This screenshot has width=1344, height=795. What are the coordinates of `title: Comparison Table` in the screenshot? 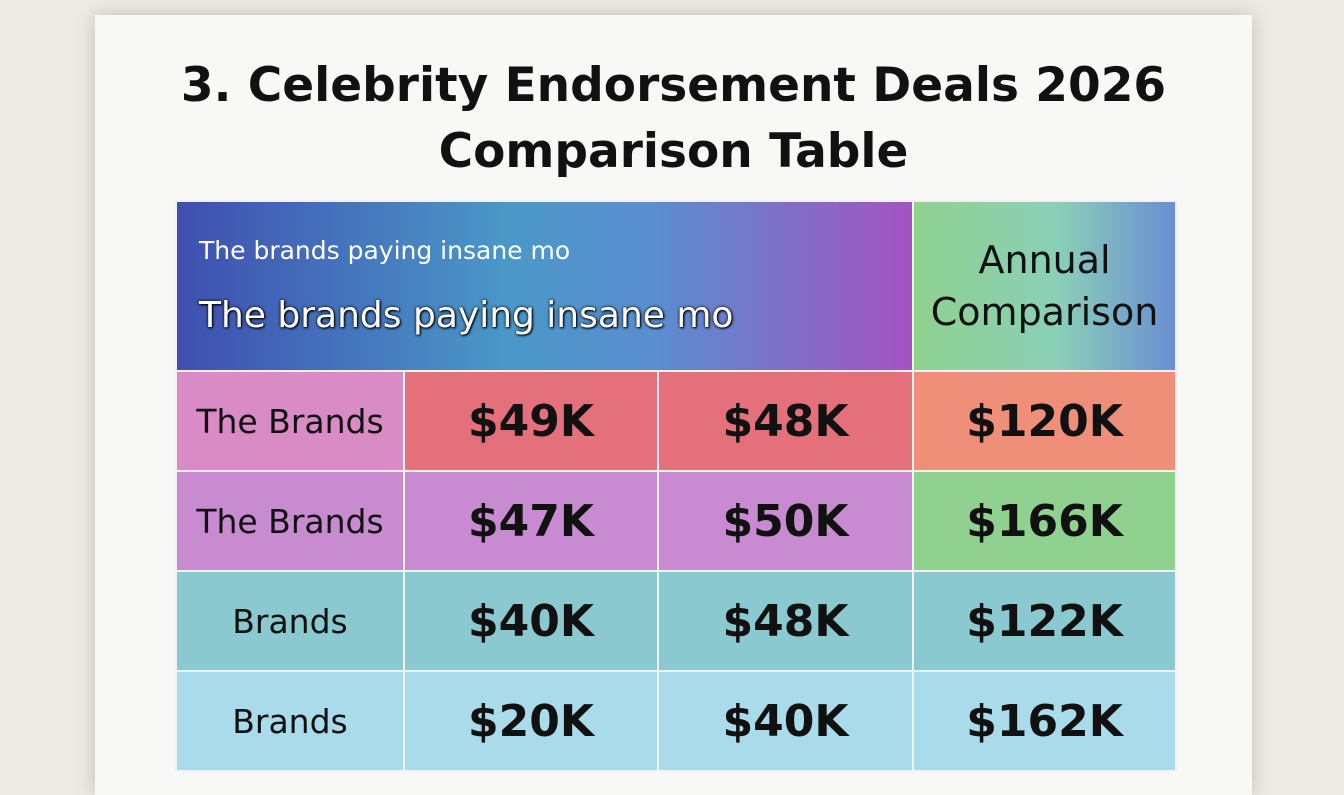 It's located at (673, 151).